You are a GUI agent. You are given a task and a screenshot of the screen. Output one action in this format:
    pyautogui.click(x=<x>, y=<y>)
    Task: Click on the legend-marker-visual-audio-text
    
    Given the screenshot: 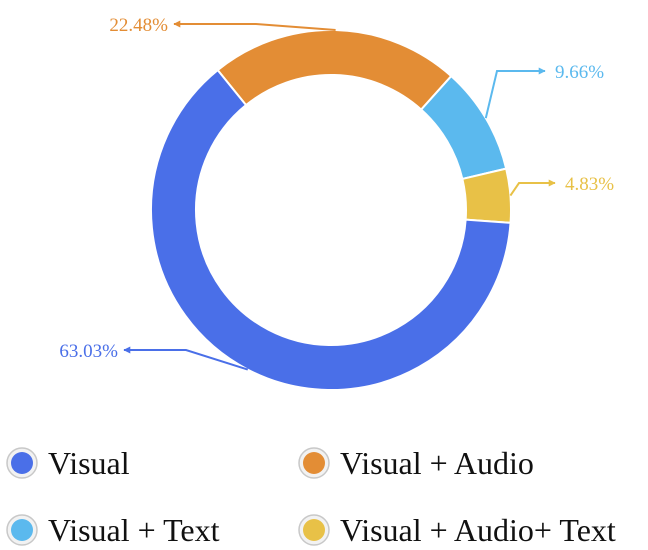 What is the action you would take?
    pyautogui.click(x=314, y=530)
    